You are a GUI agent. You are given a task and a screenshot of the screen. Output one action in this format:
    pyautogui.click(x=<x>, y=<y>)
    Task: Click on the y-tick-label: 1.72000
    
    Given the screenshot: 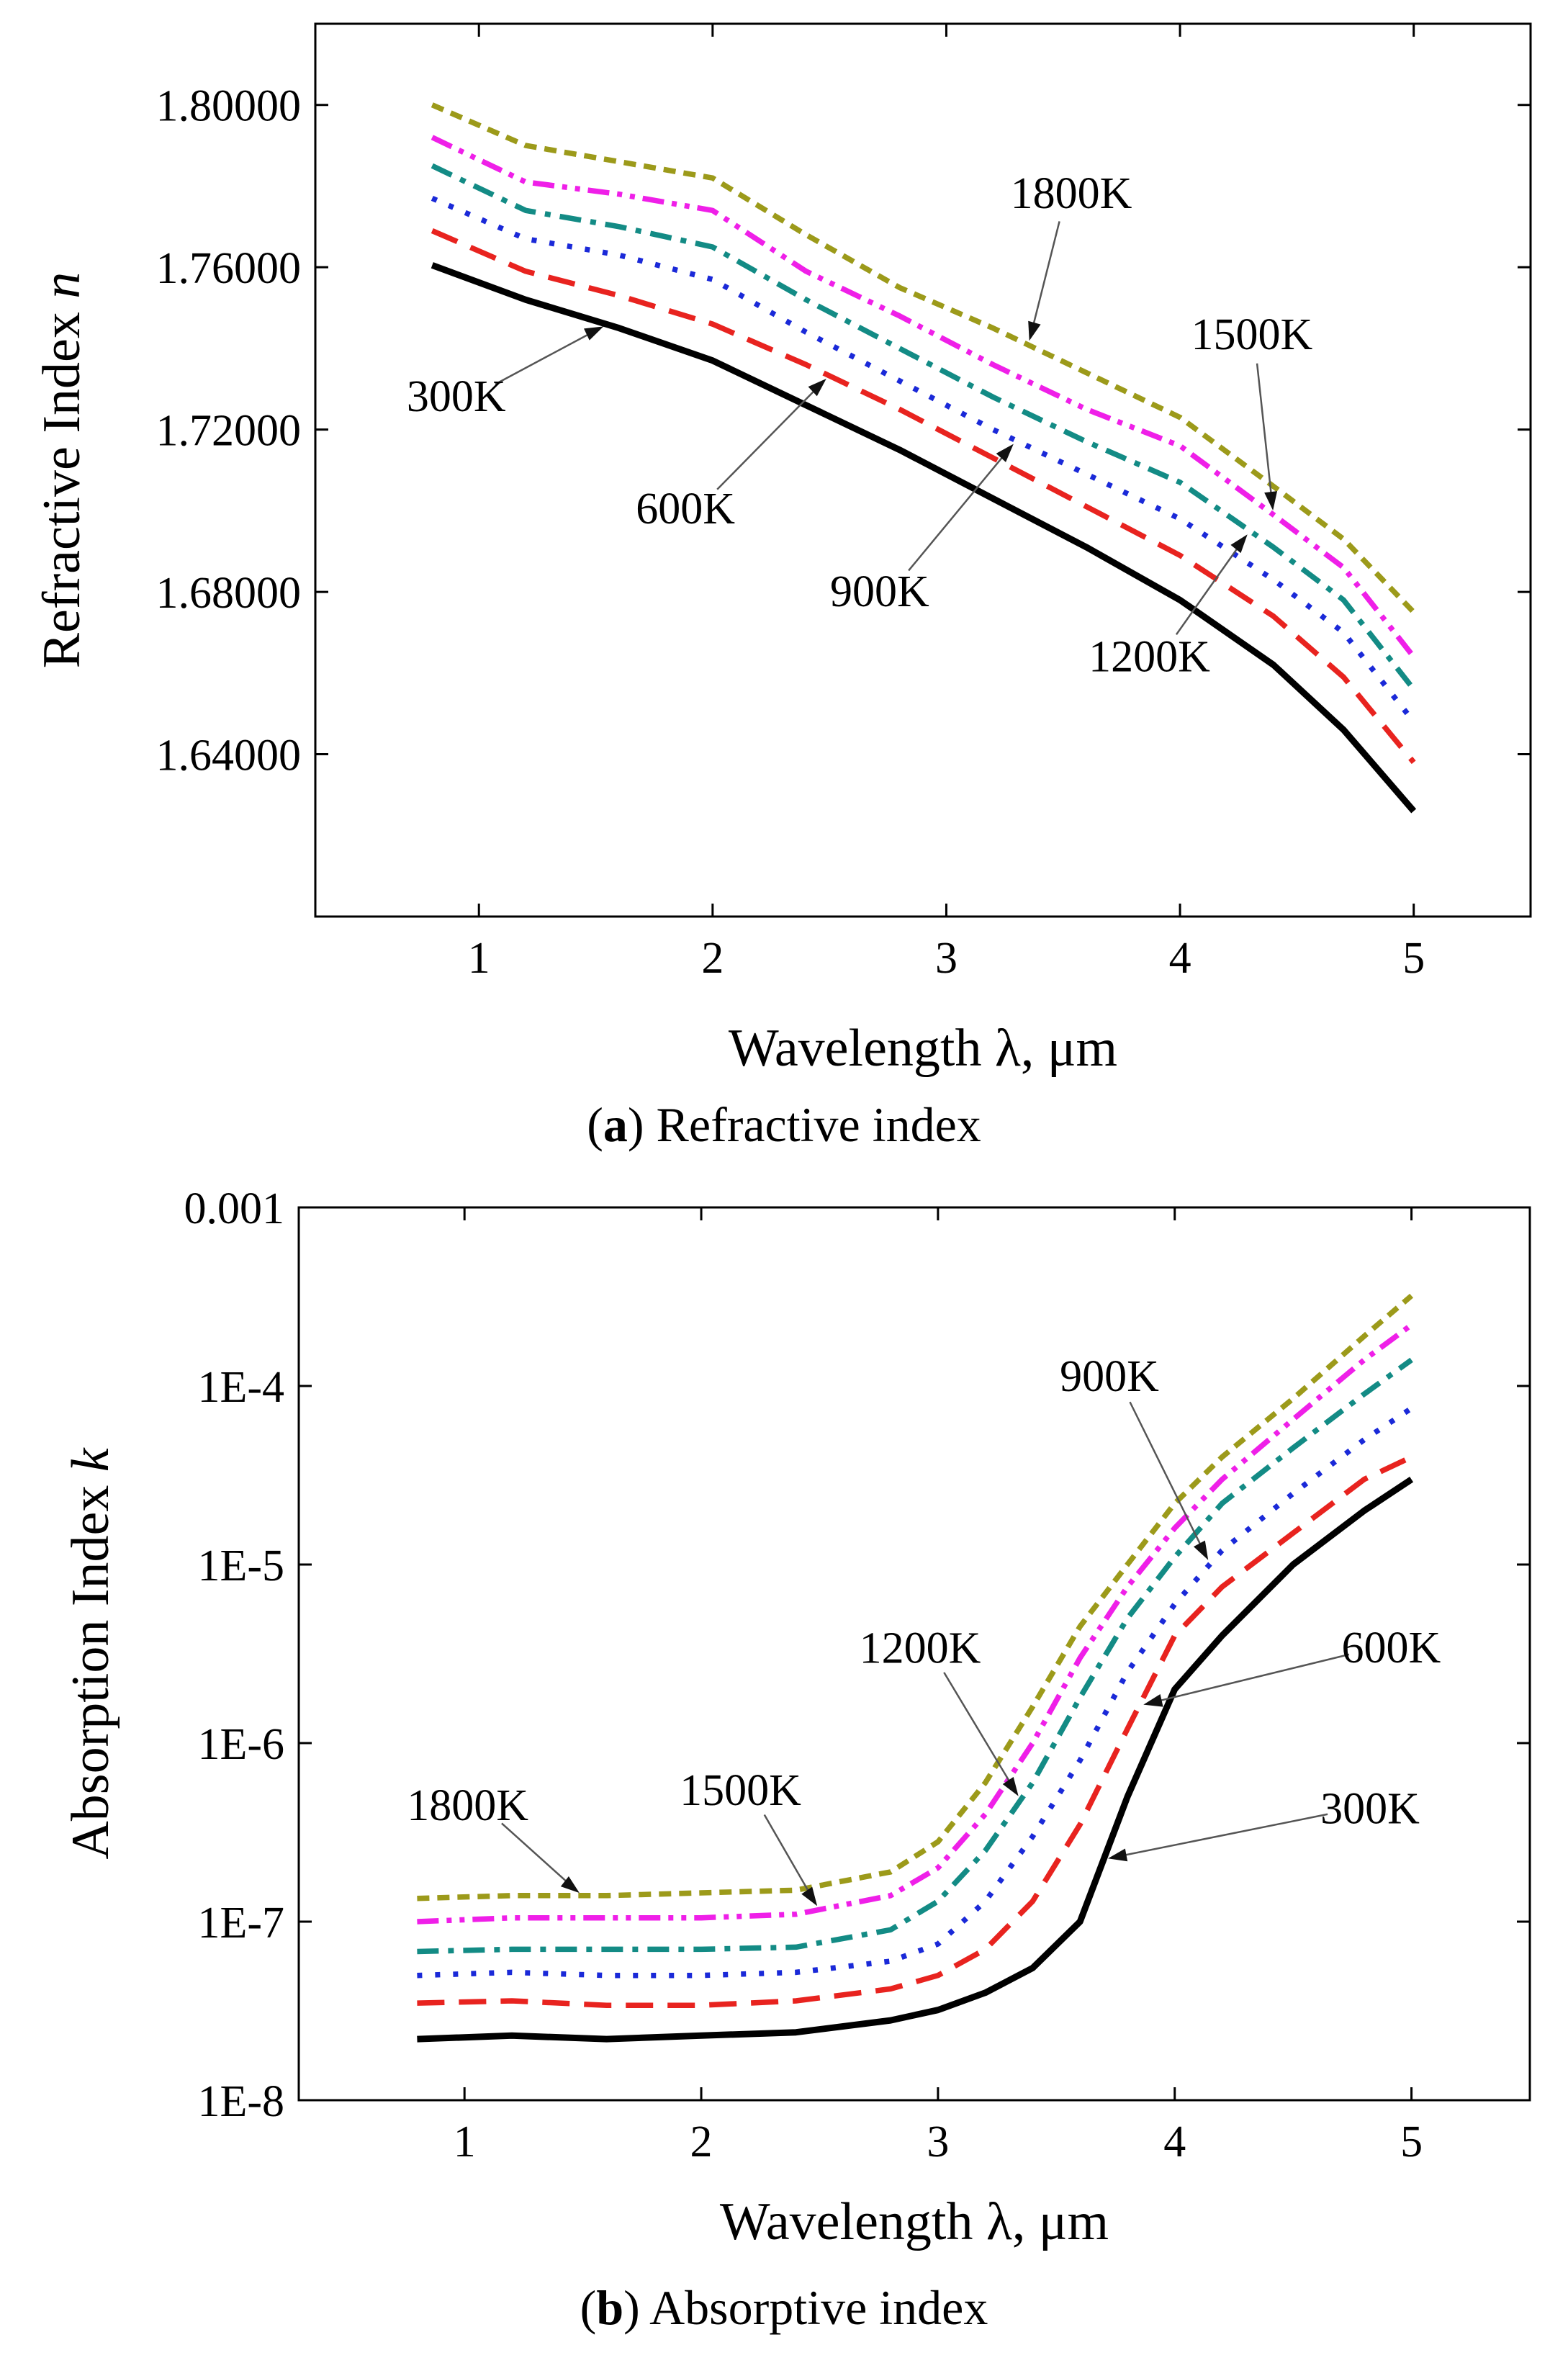 What is the action you would take?
    pyautogui.click(x=229, y=431)
    